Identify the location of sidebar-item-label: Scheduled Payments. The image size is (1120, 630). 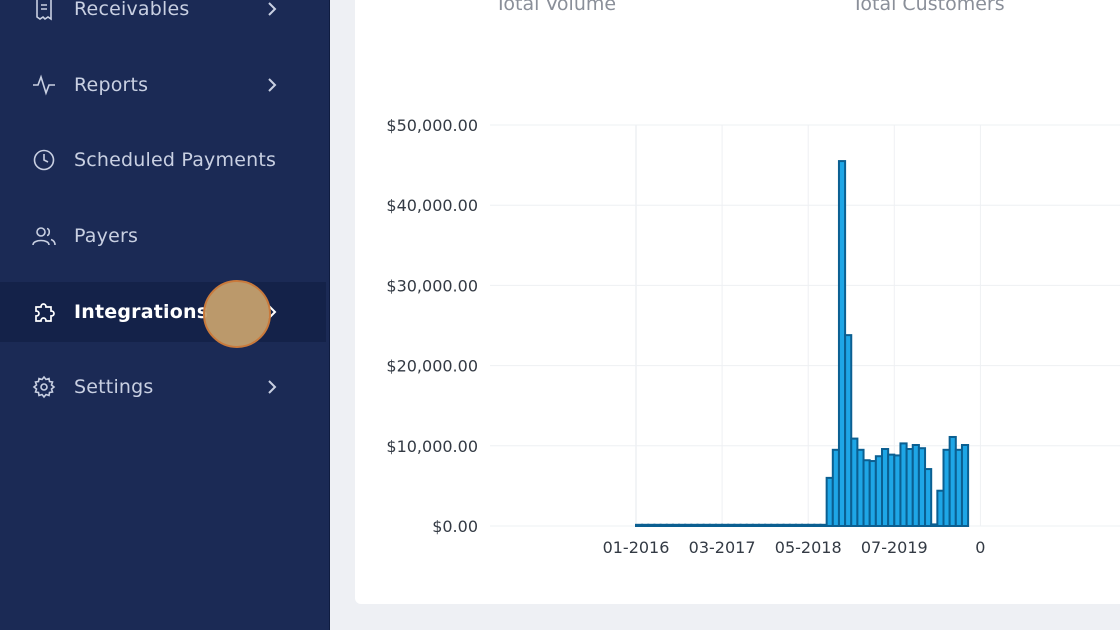
(175, 160).